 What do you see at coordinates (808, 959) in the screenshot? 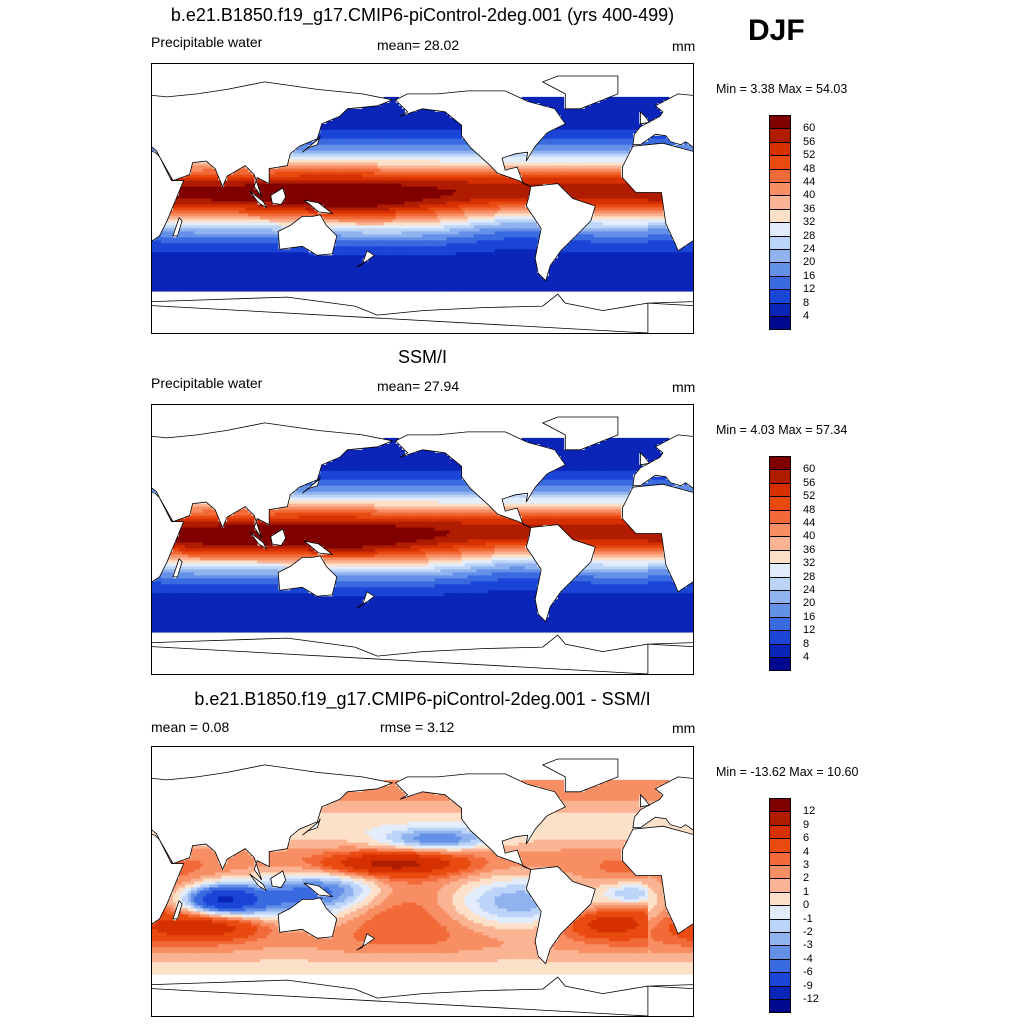
I see `colorbar-label: -4` at bounding box center [808, 959].